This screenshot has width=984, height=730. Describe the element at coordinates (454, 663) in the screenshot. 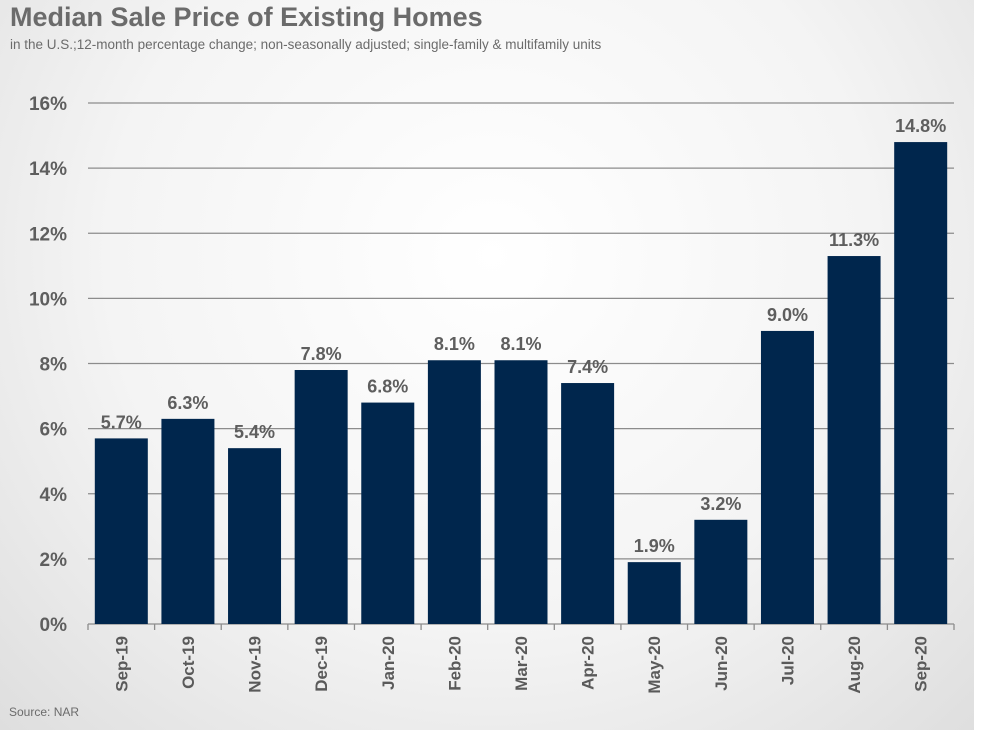

I see `x-tick-label: Feb-20` at that location.